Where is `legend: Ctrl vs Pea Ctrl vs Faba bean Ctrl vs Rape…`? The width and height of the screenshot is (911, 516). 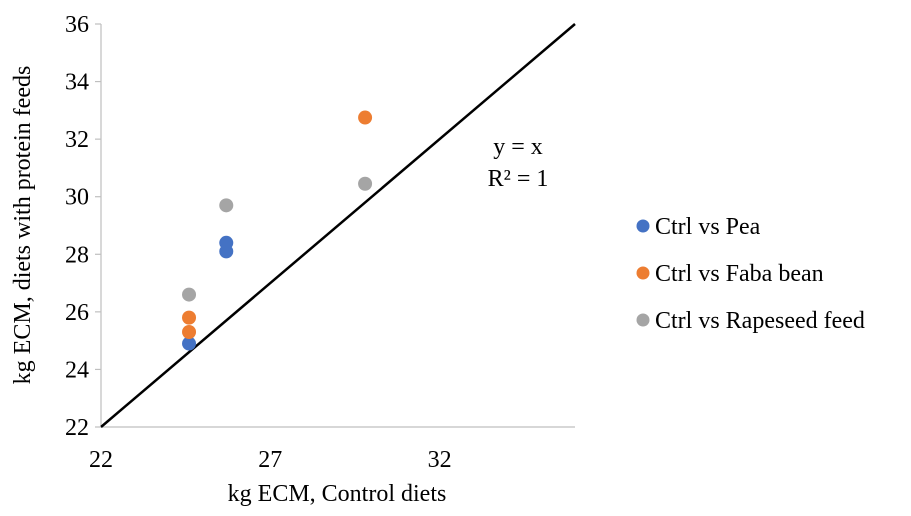 legend: Ctrl vs Pea Ctrl vs Faba bean Ctrl vs Rape… is located at coordinates (750, 274).